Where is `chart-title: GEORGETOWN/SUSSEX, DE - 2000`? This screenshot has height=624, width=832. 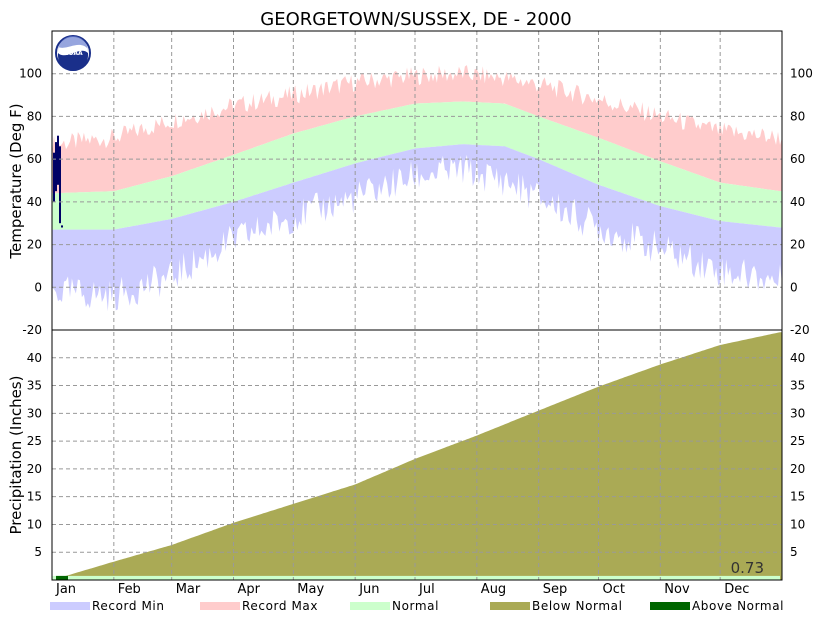 chart-title: GEORGETOWN/SUSSEX, DE - 2000 is located at coordinates (415, 19).